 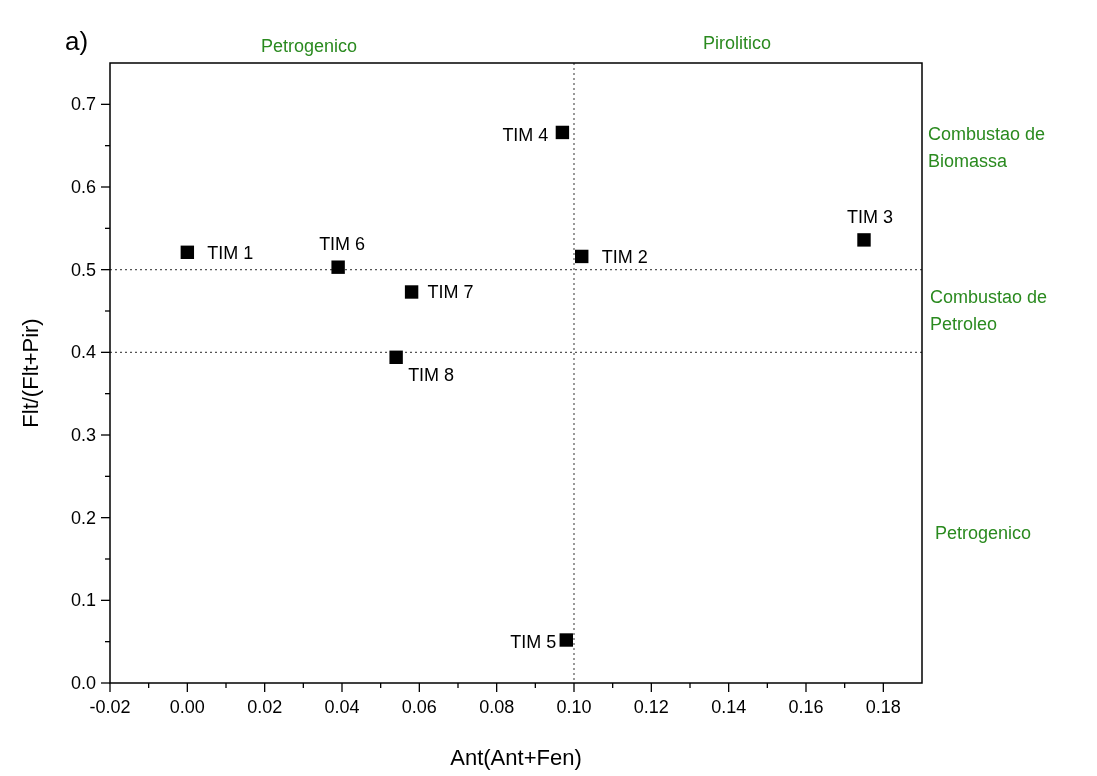 What do you see at coordinates (187, 707) in the screenshot?
I see `x-tick-label: 0.00` at bounding box center [187, 707].